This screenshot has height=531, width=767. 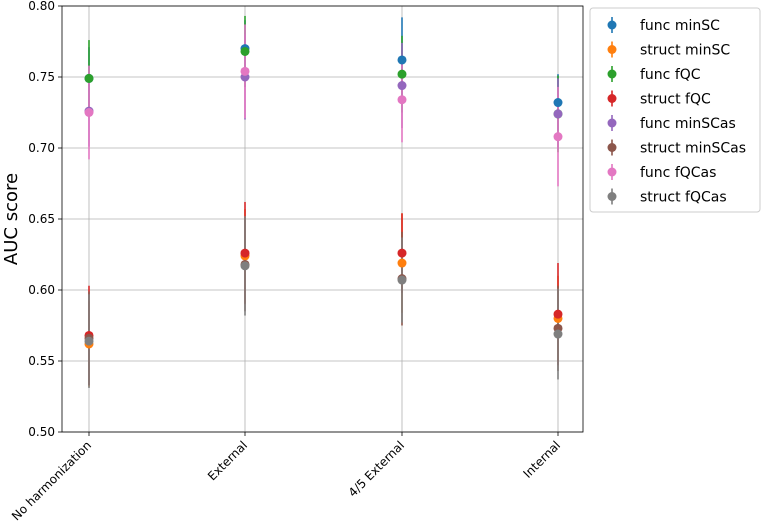 I want to click on y-tick-label: 0.80, so click(x=41, y=6).